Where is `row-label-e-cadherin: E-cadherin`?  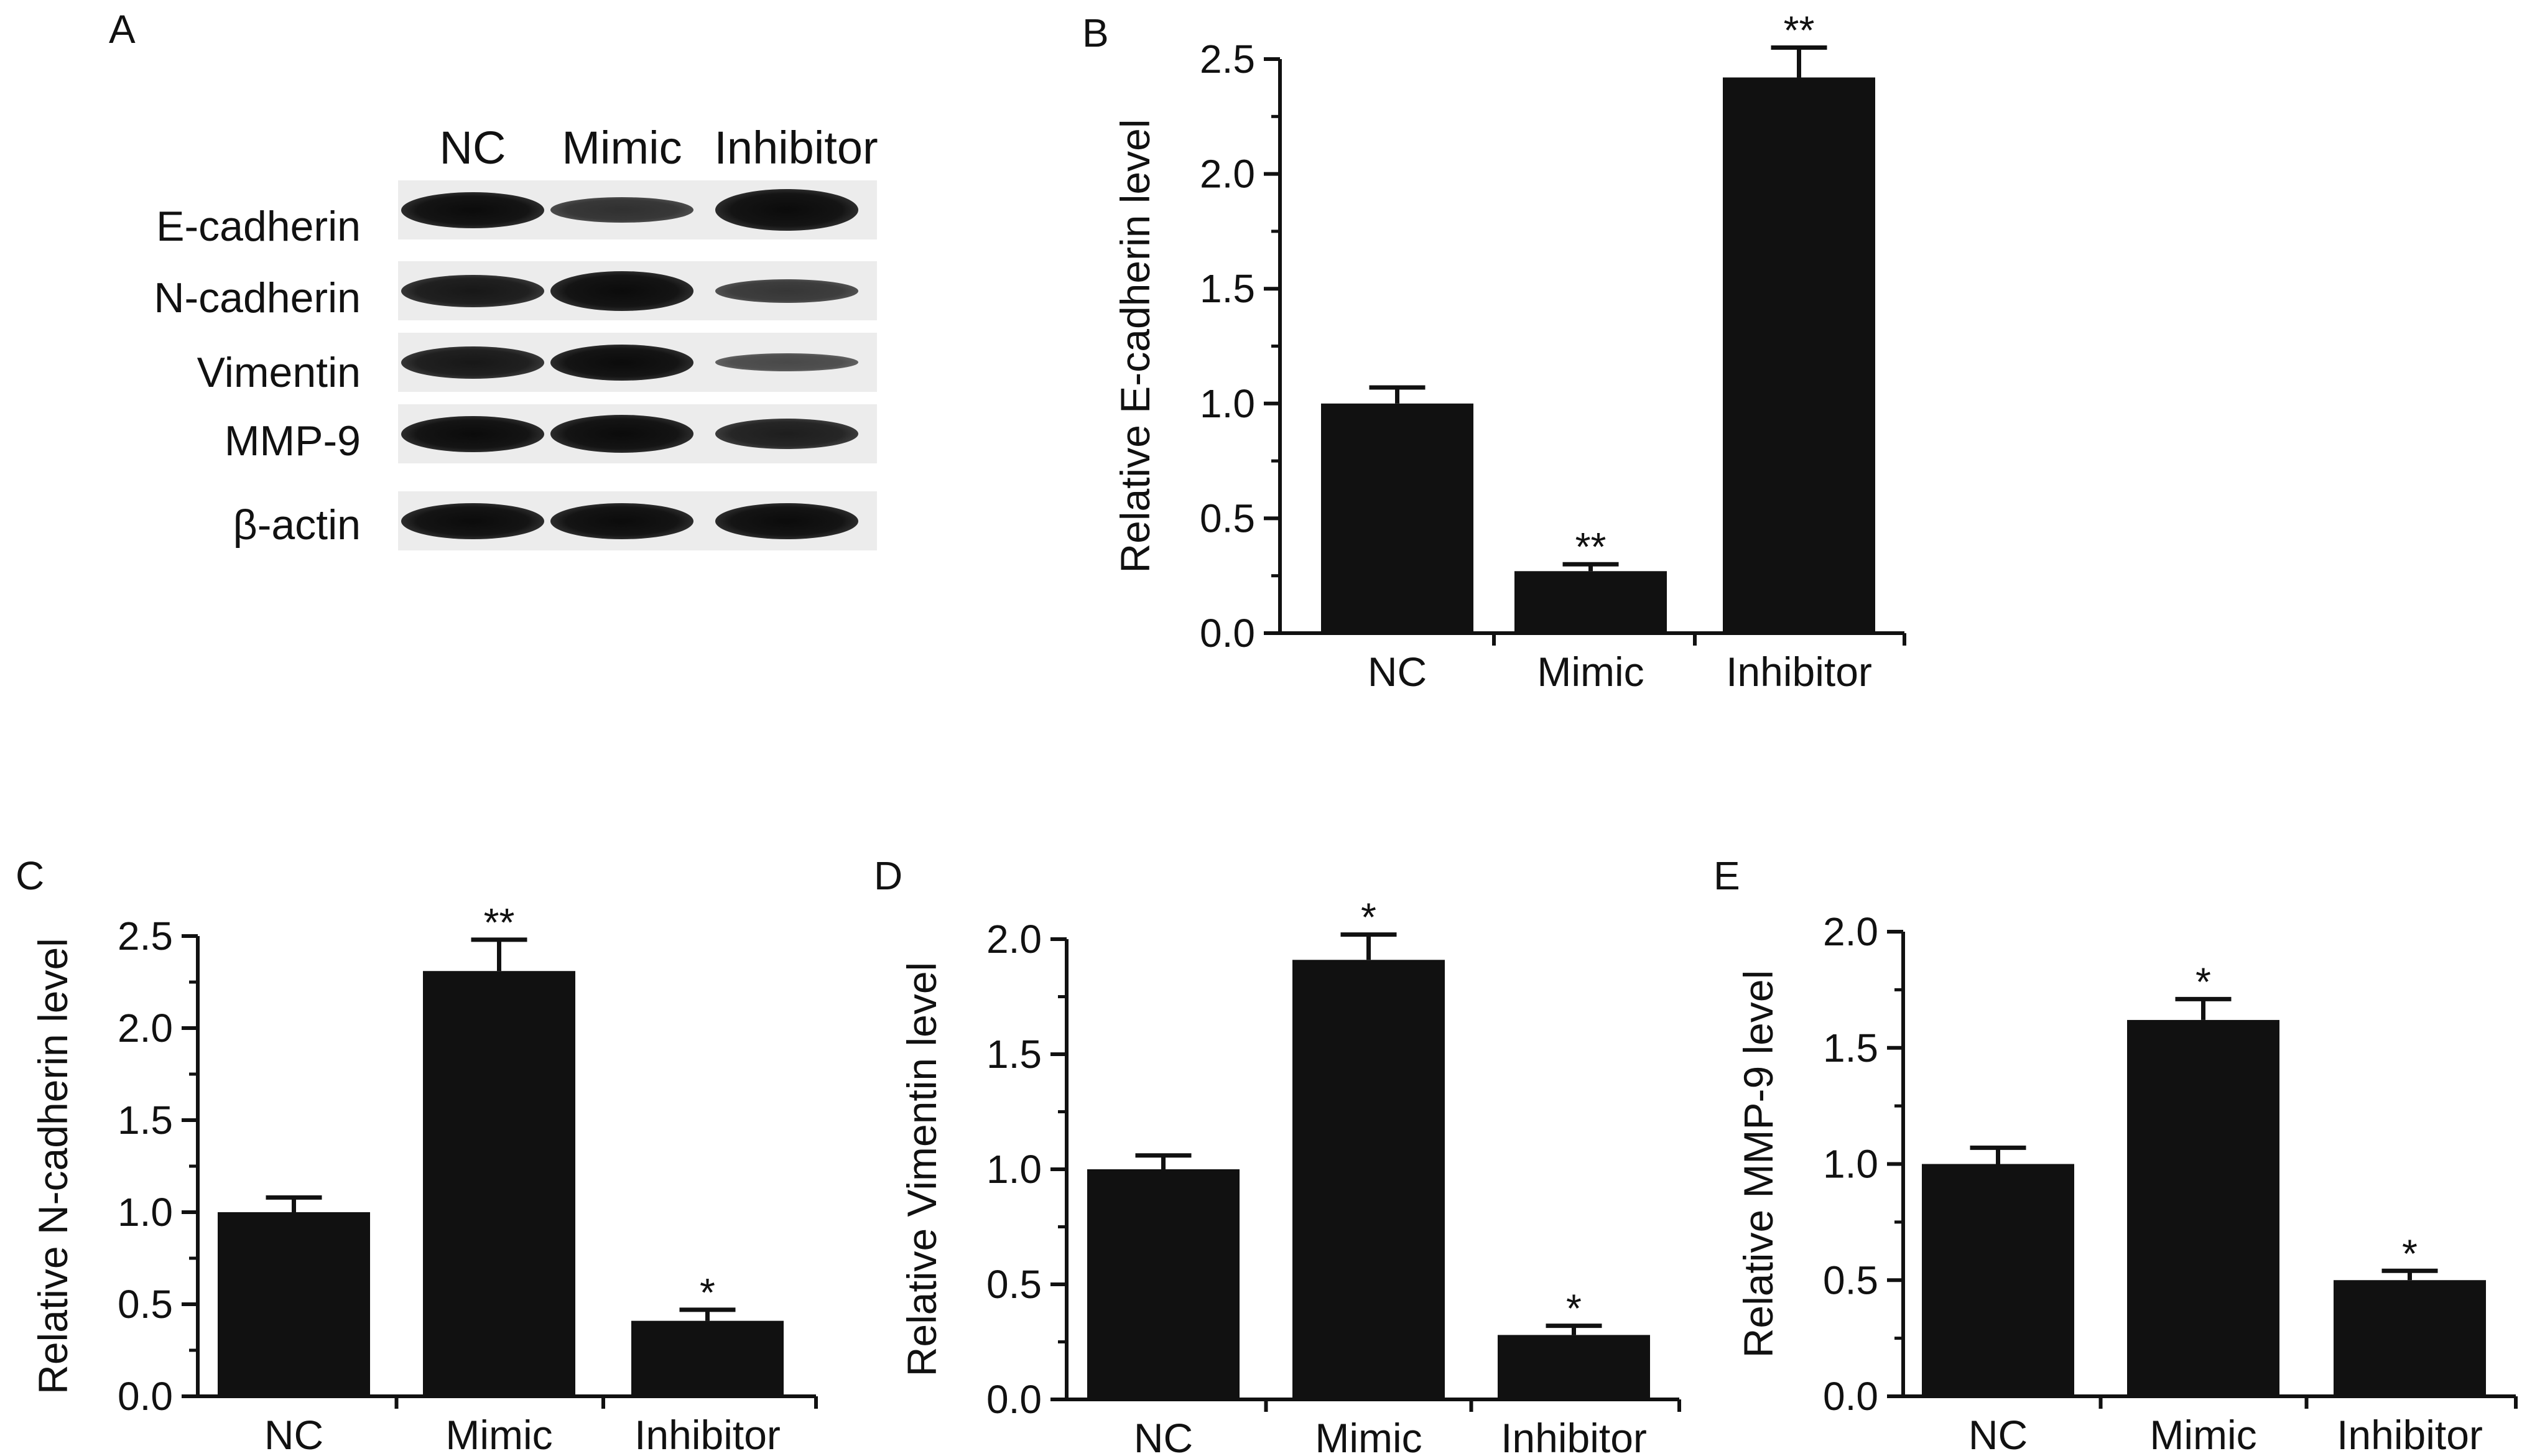
row-label-e-cadherin: E-cadherin is located at coordinates (258, 226).